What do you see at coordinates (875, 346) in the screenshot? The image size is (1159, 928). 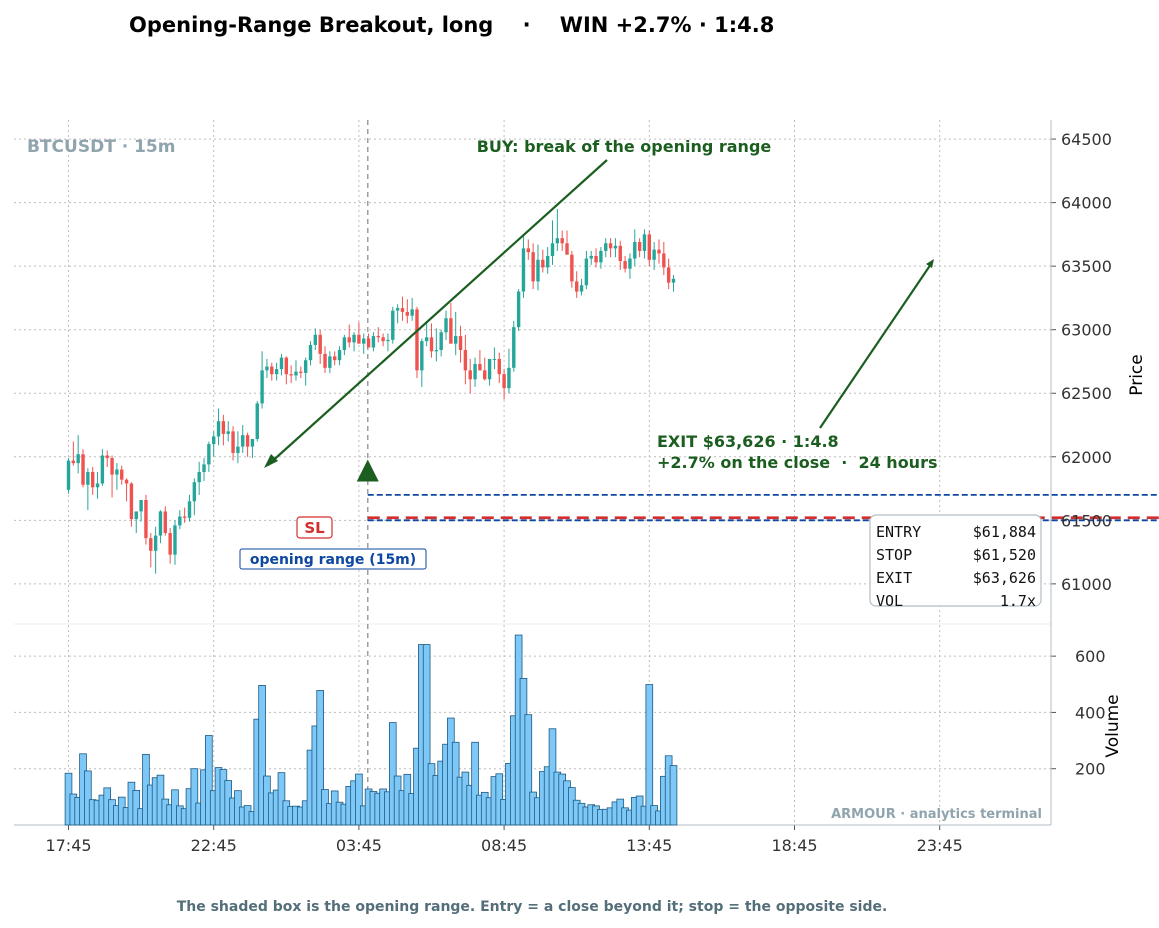 I see `exit-arrow` at bounding box center [875, 346].